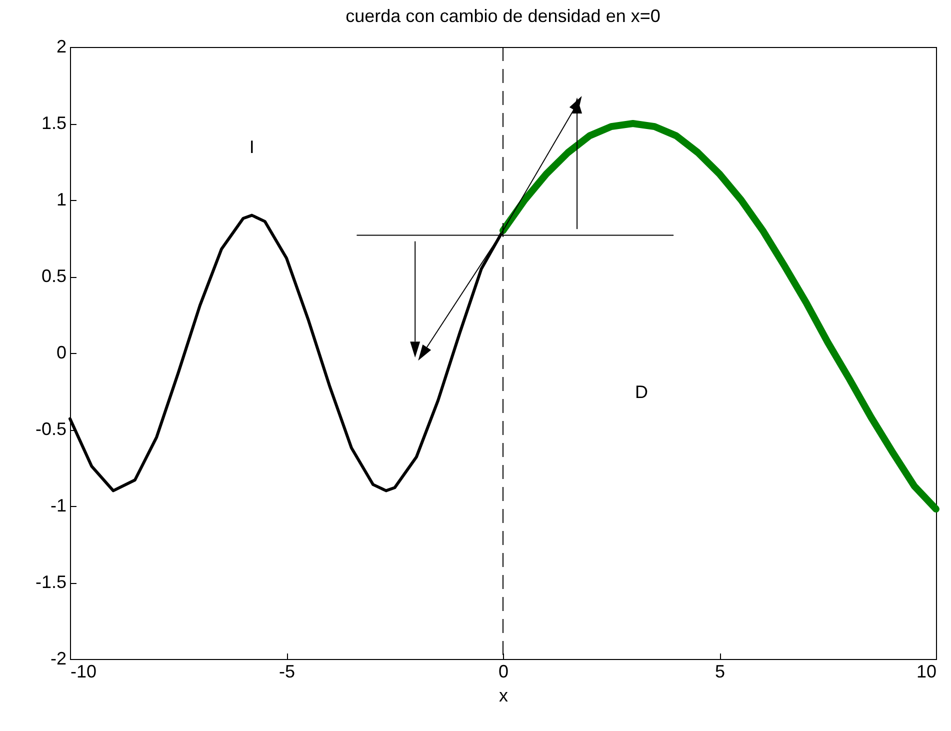 Image resolution: width=951 pixels, height=731 pixels. What do you see at coordinates (50, 429) in the screenshot?
I see `y-tick-label: -0.5` at bounding box center [50, 429].